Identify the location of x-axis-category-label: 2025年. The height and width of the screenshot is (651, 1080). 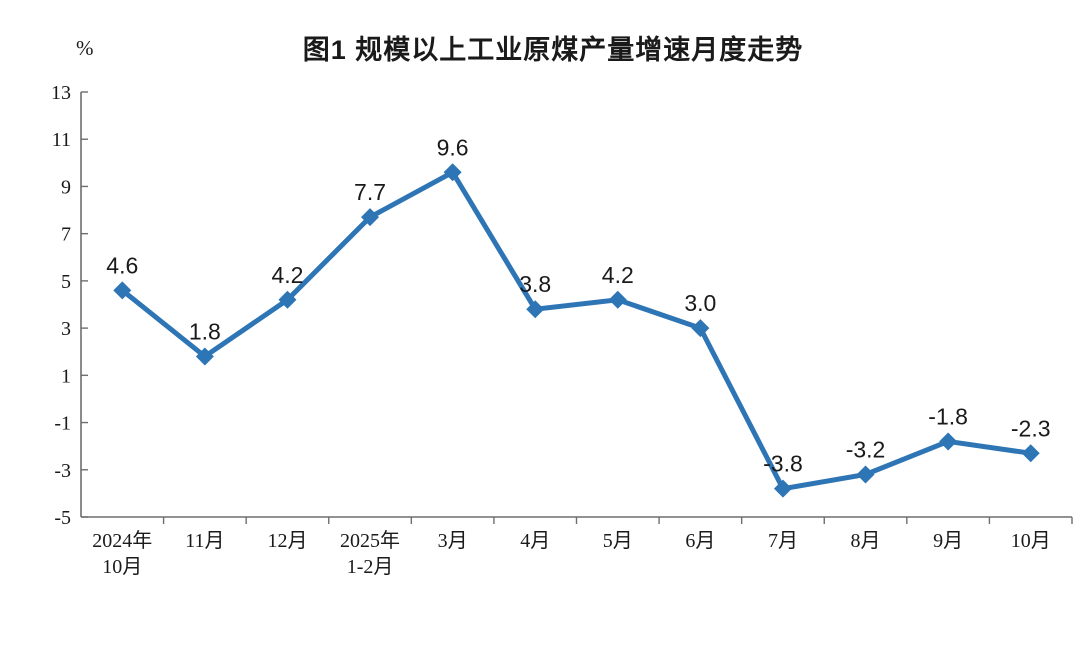
(370, 540).